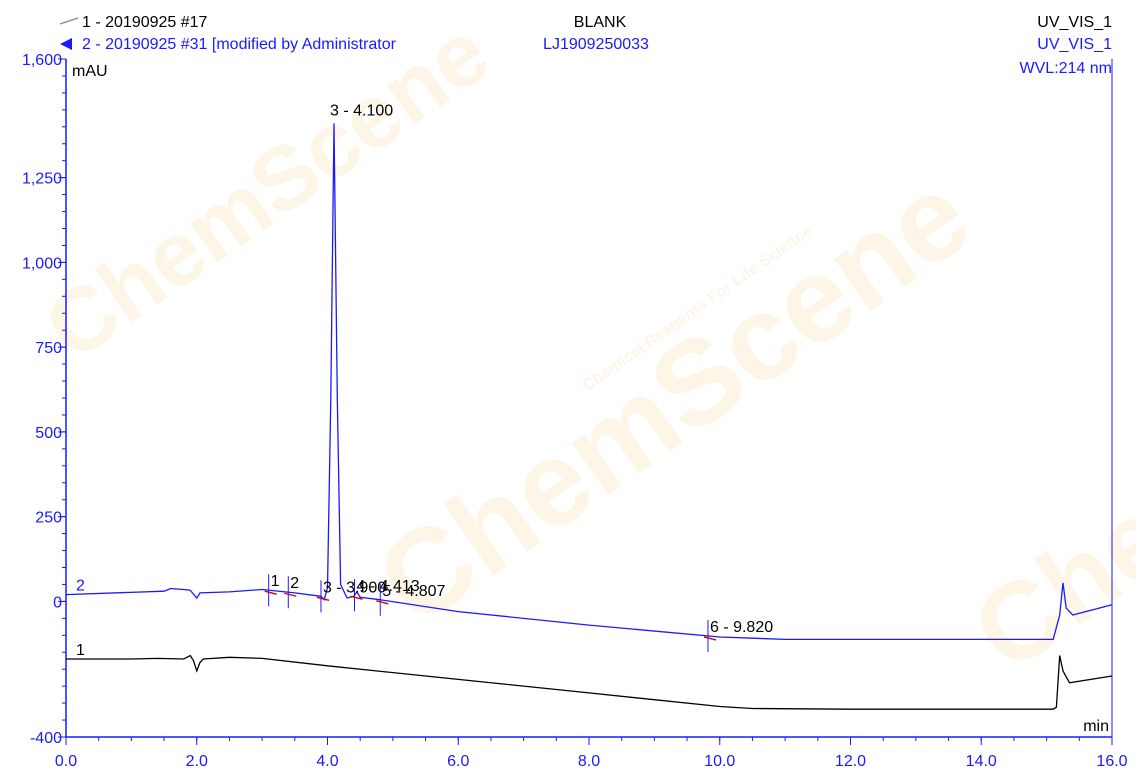 The width and height of the screenshot is (1136, 774). I want to click on trace1-legend-icon, so click(69, 21).